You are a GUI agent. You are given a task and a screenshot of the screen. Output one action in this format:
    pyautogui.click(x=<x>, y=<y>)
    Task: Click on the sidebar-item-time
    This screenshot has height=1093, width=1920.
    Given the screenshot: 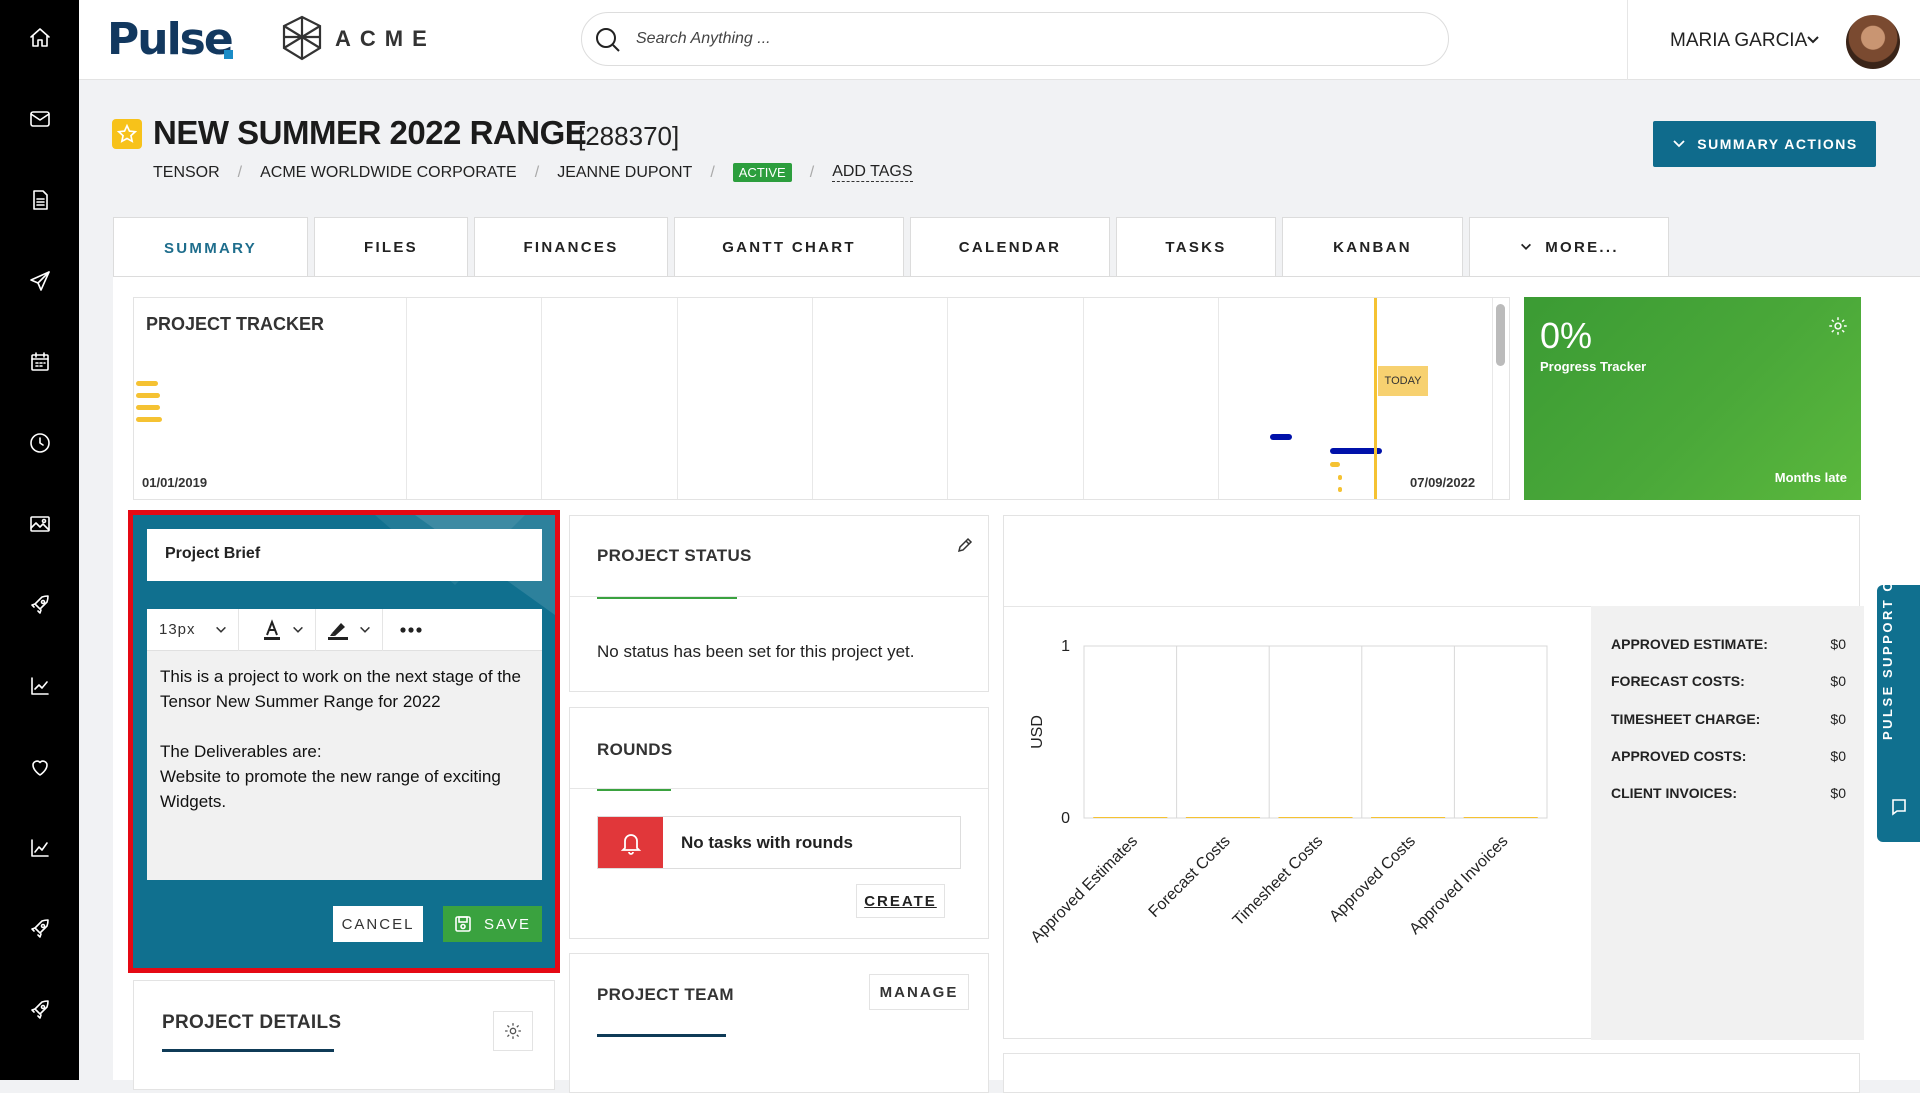 What is the action you would take?
    pyautogui.click(x=39, y=443)
    